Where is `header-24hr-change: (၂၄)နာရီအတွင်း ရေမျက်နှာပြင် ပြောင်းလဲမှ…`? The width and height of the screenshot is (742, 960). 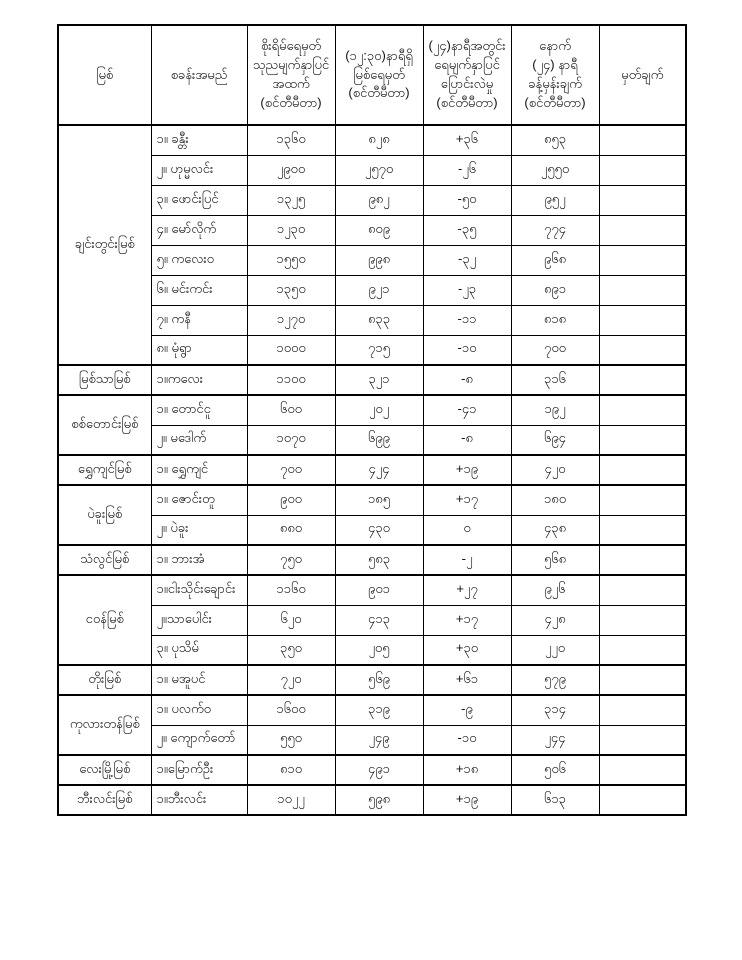
header-24hr-change: (၂၄)နာရီအတွင်း ရေမျက်နှာပြင် ပြောင်းလဲမှ… is located at coordinates (467, 75).